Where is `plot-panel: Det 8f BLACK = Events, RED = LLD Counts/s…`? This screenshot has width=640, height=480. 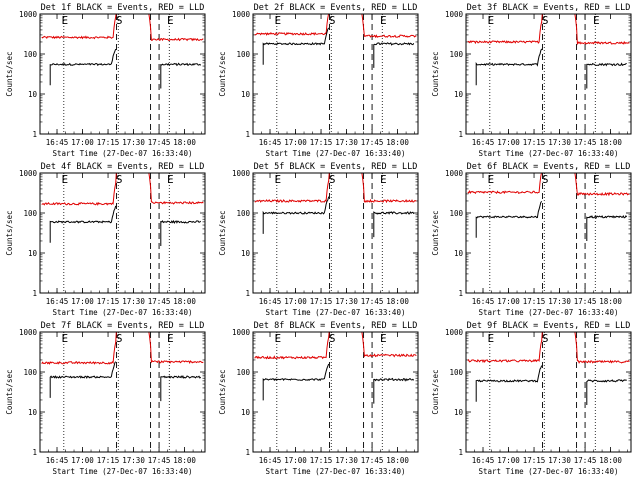
plot-panel: Det 8f BLACK = Events, RED = LLD Counts/s… is located at coordinates (318, 398).